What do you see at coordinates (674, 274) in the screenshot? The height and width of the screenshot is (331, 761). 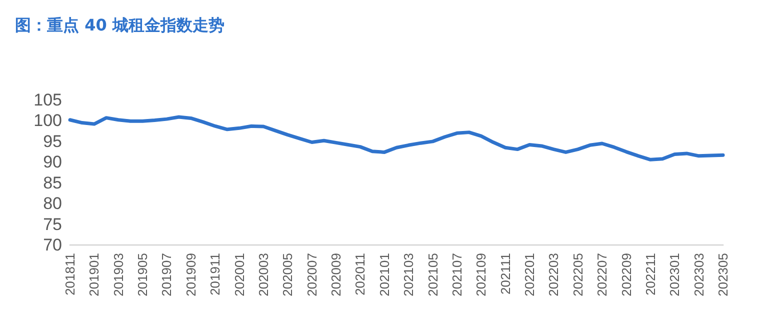 I see `x-tick-label: 202301` at bounding box center [674, 274].